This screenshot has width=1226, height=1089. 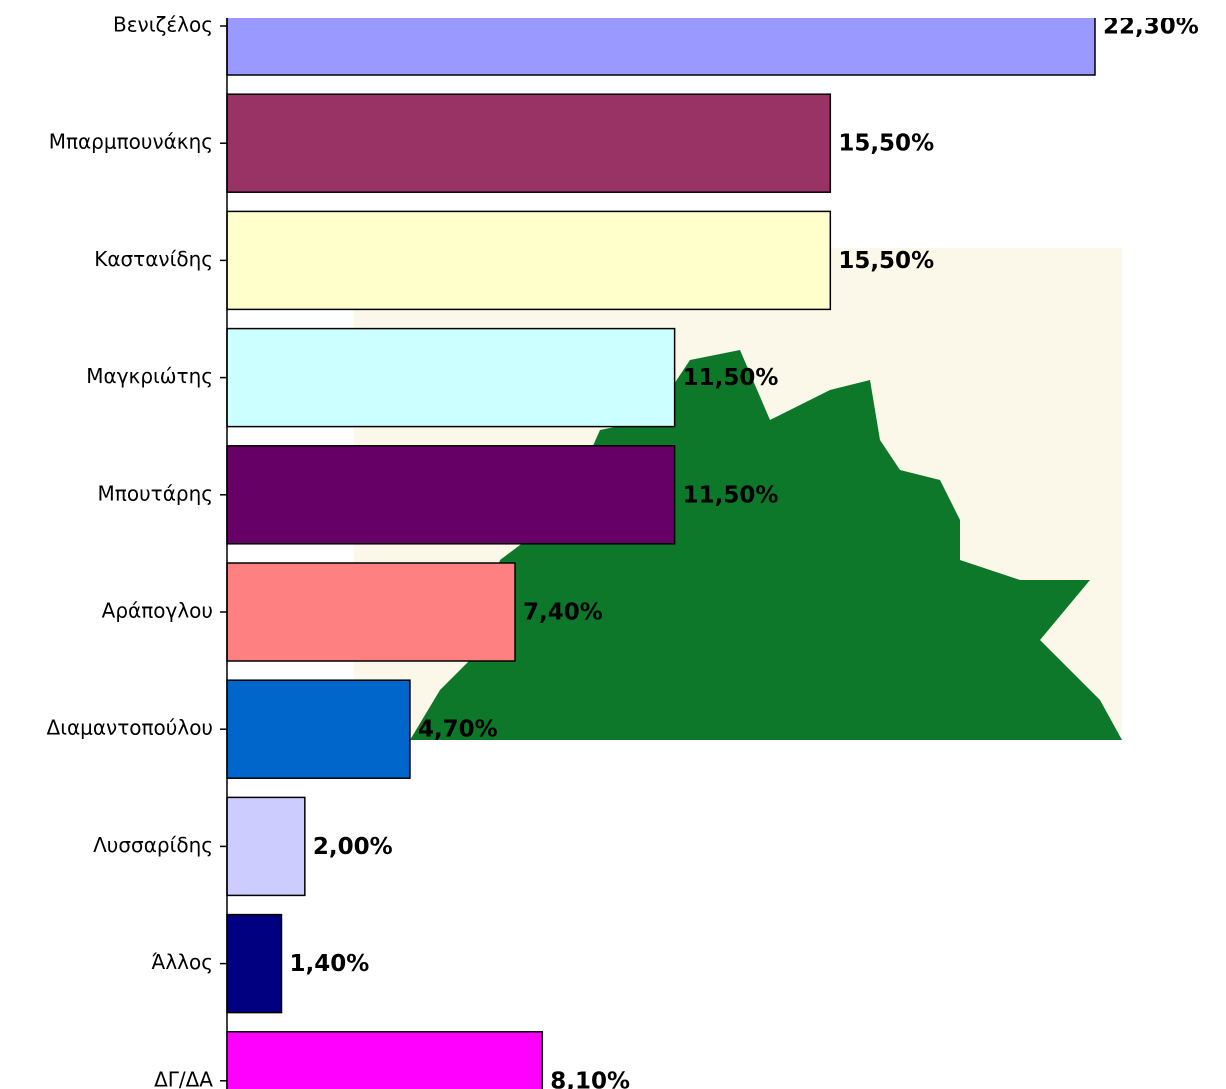 What do you see at coordinates (183, 1078) in the screenshot?
I see `y-tick-label: ΔΓ/ΔΑ` at bounding box center [183, 1078].